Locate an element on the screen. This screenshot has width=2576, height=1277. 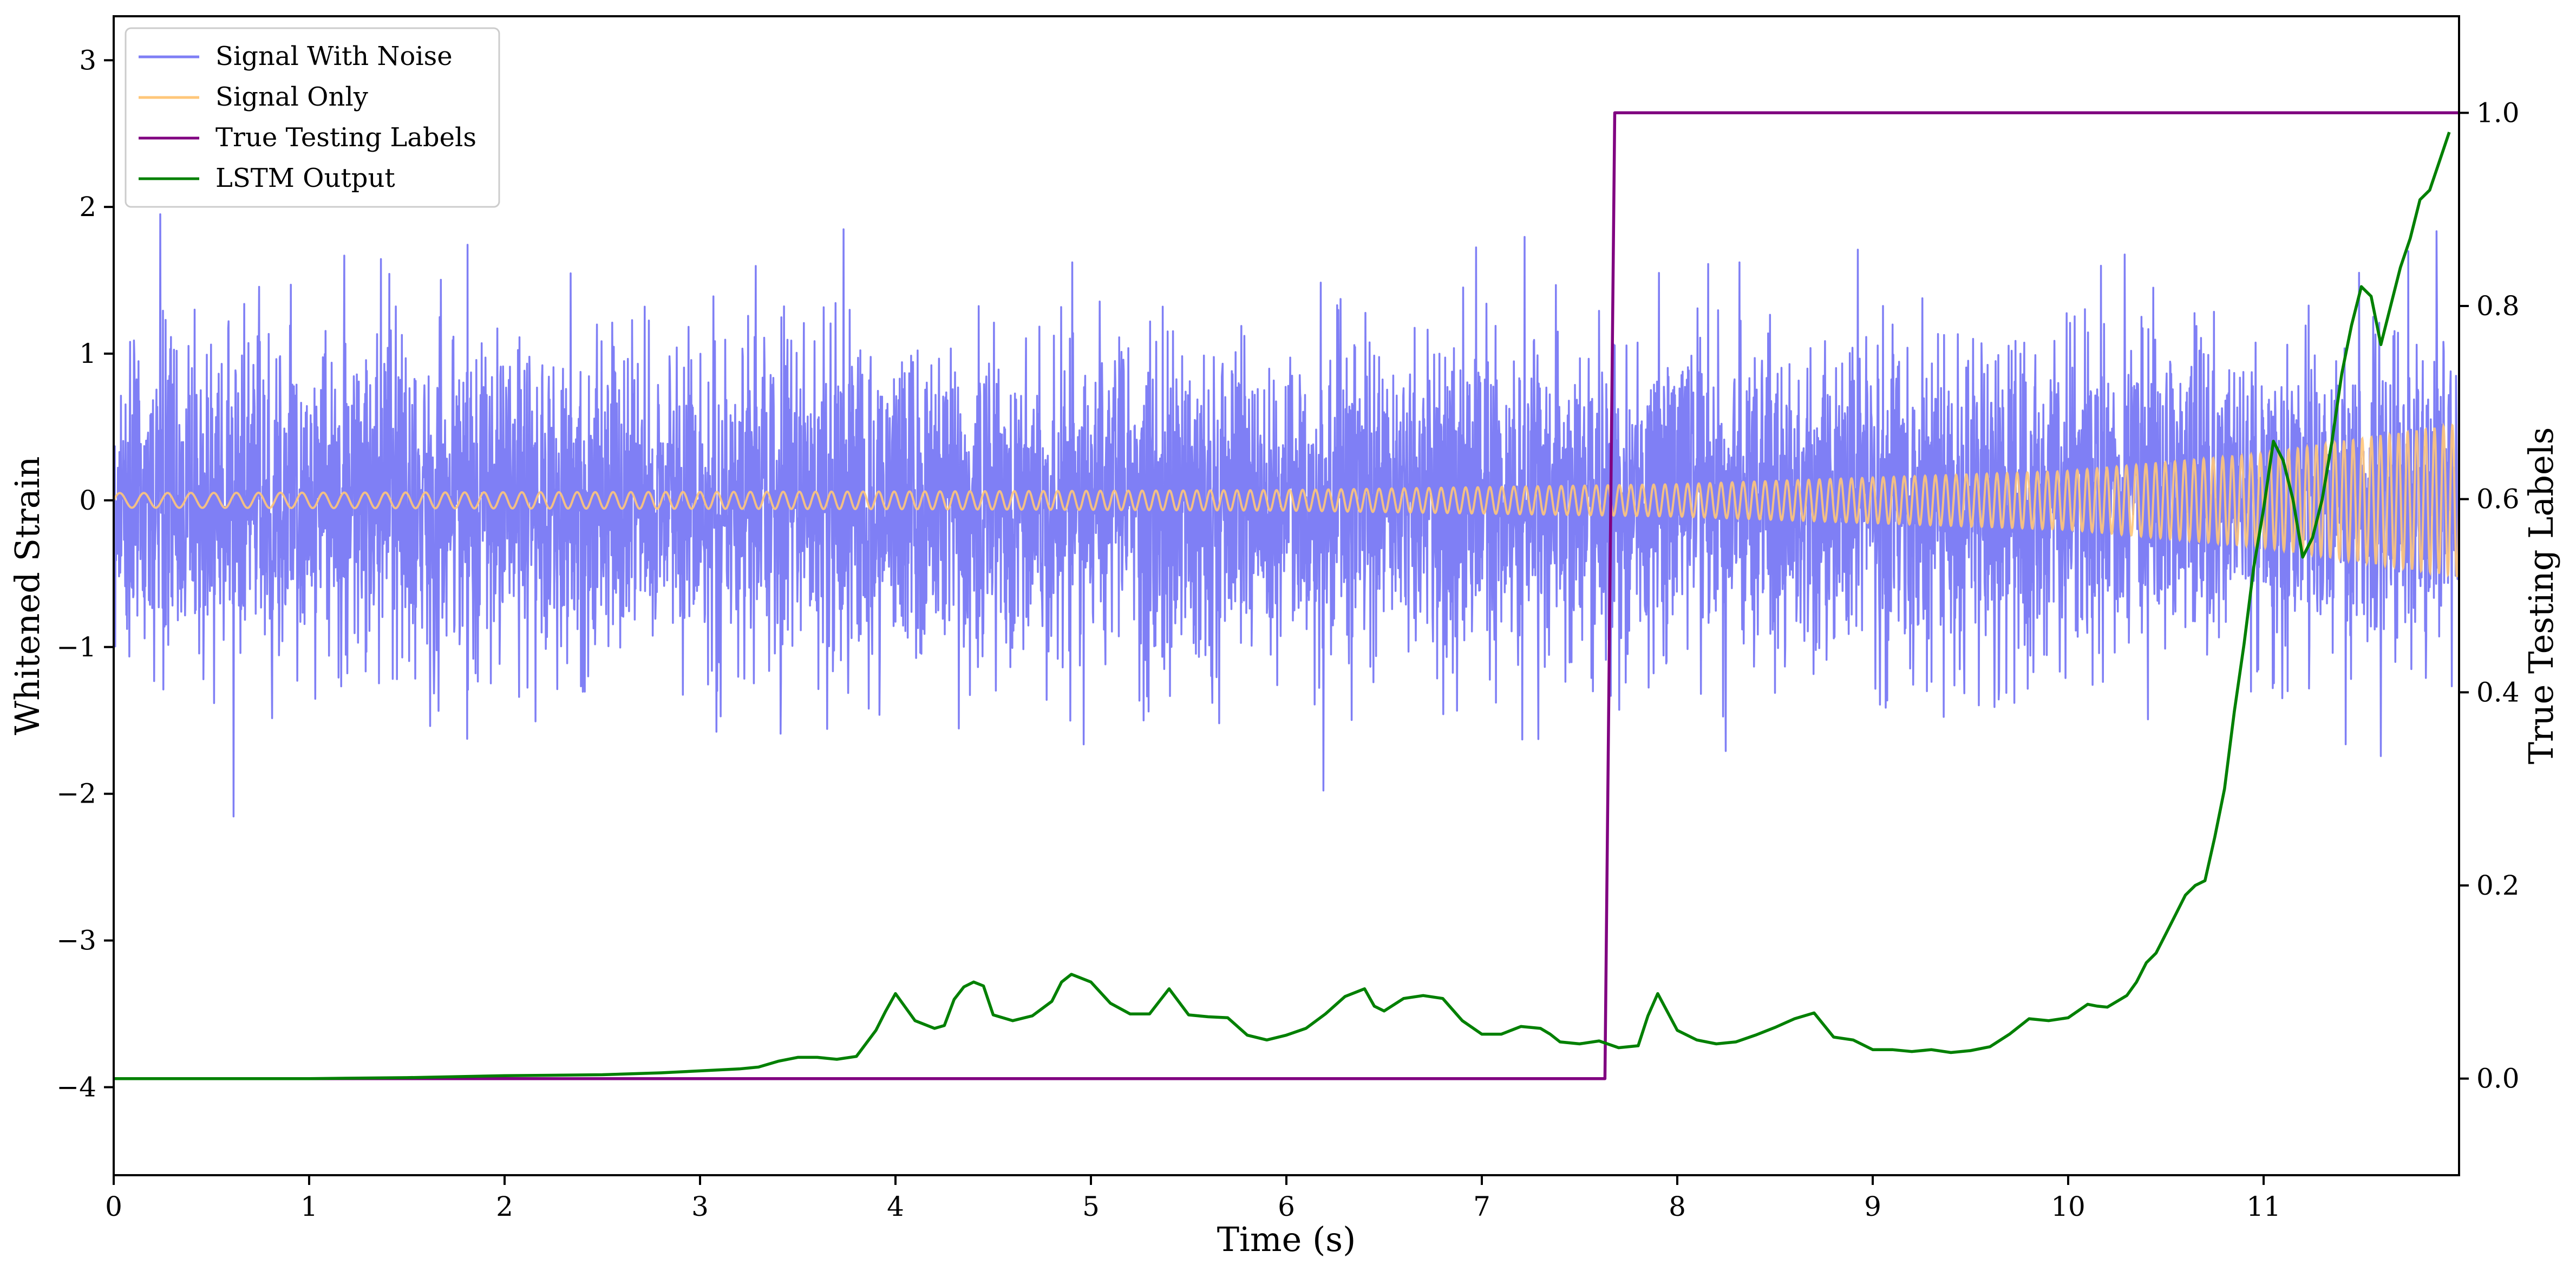
y-left-tick-label: −3 is located at coordinates (76, 940).